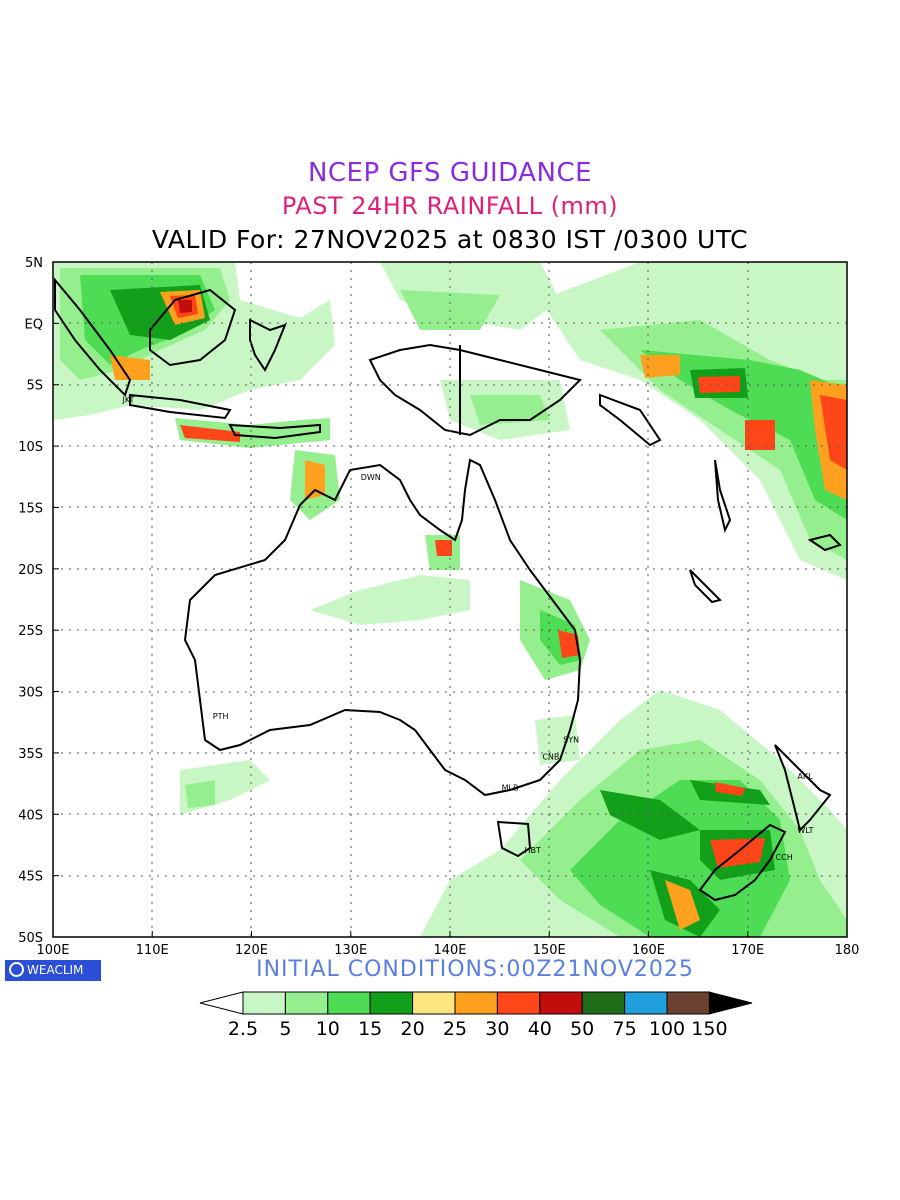  Describe the element at coordinates (30, 938) in the screenshot. I see `lat-tick-label: 50S` at that location.